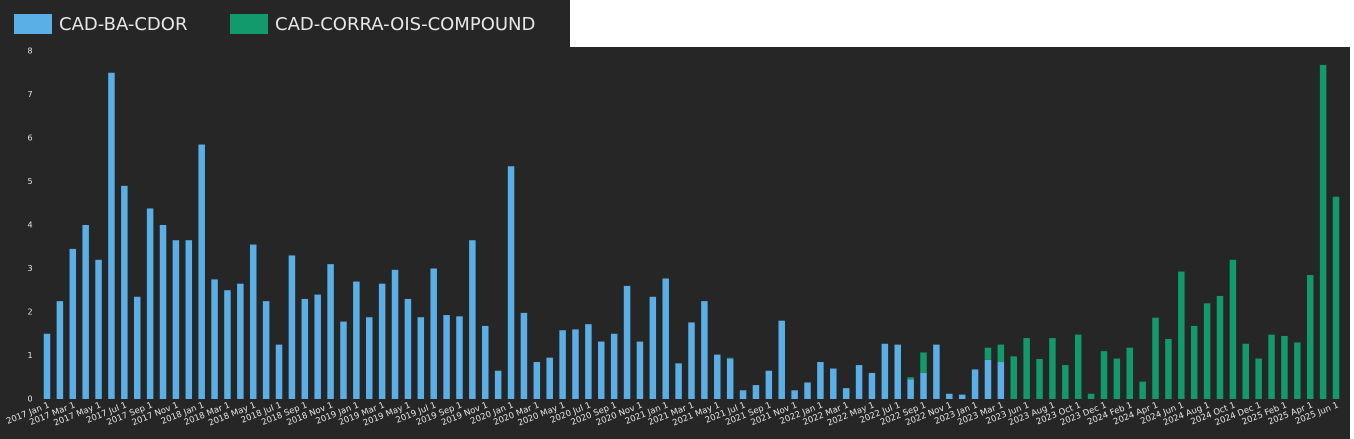 Image resolution: width=1354 pixels, height=439 pixels. Describe the element at coordinates (29, 138) in the screenshot. I see `y-tick-label: 6` at that location.